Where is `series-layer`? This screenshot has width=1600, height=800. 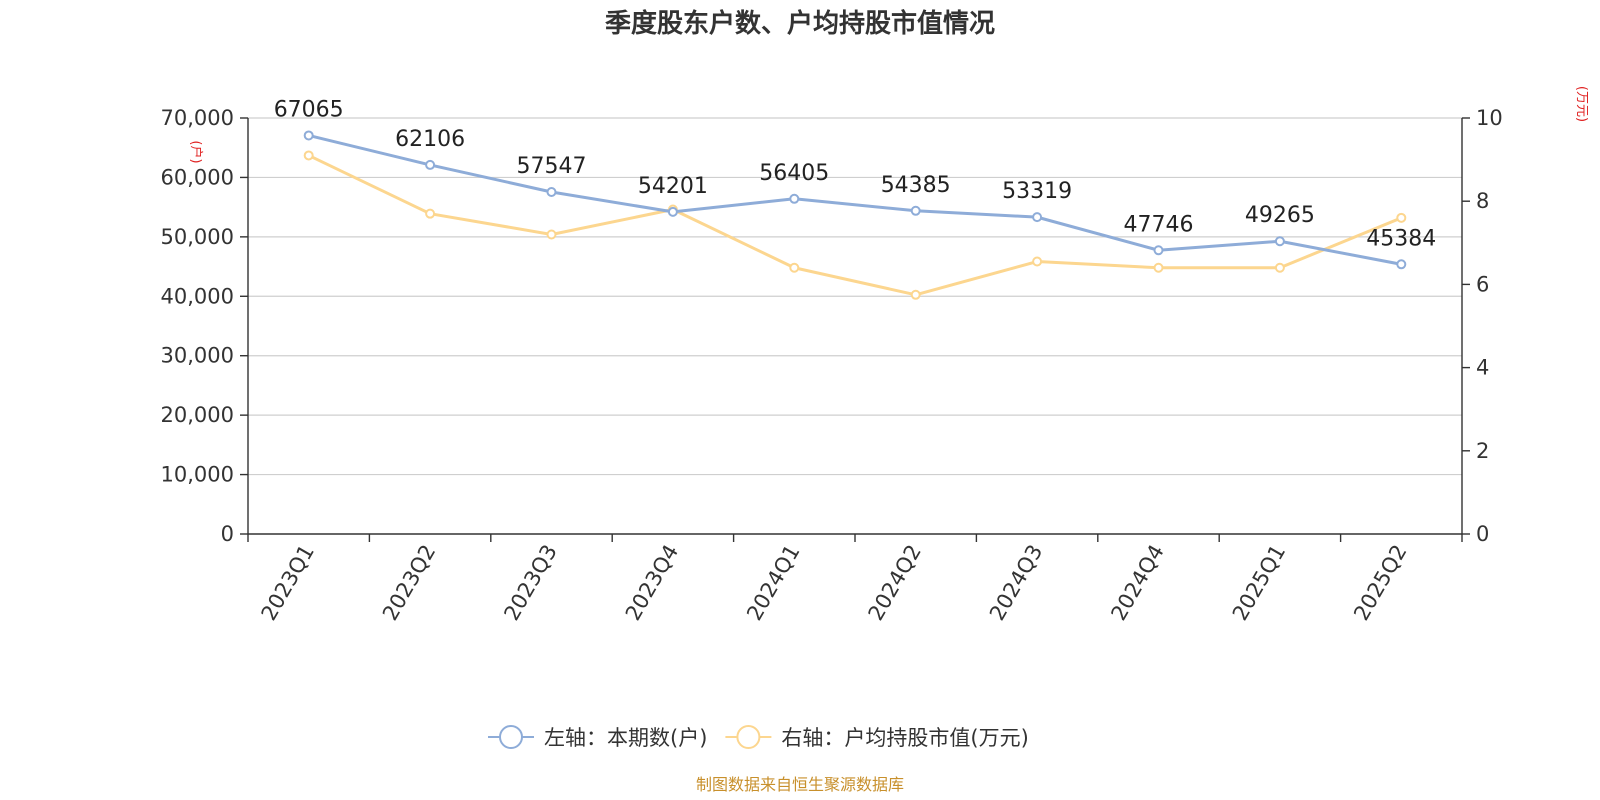
series-layer is located at coordinates (855, 215).